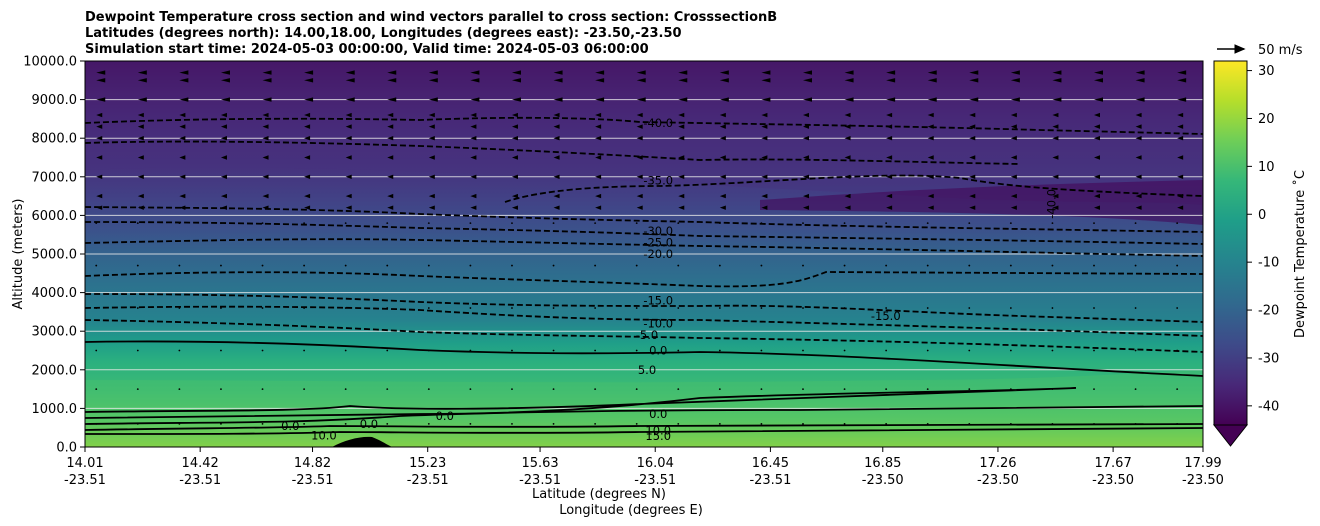 The height and width of the screenshot is (526, 1320). Describe the element at coordinates (882, 463) in the screenshot. I see `x-tick-label-lat: 16.85` at that location.